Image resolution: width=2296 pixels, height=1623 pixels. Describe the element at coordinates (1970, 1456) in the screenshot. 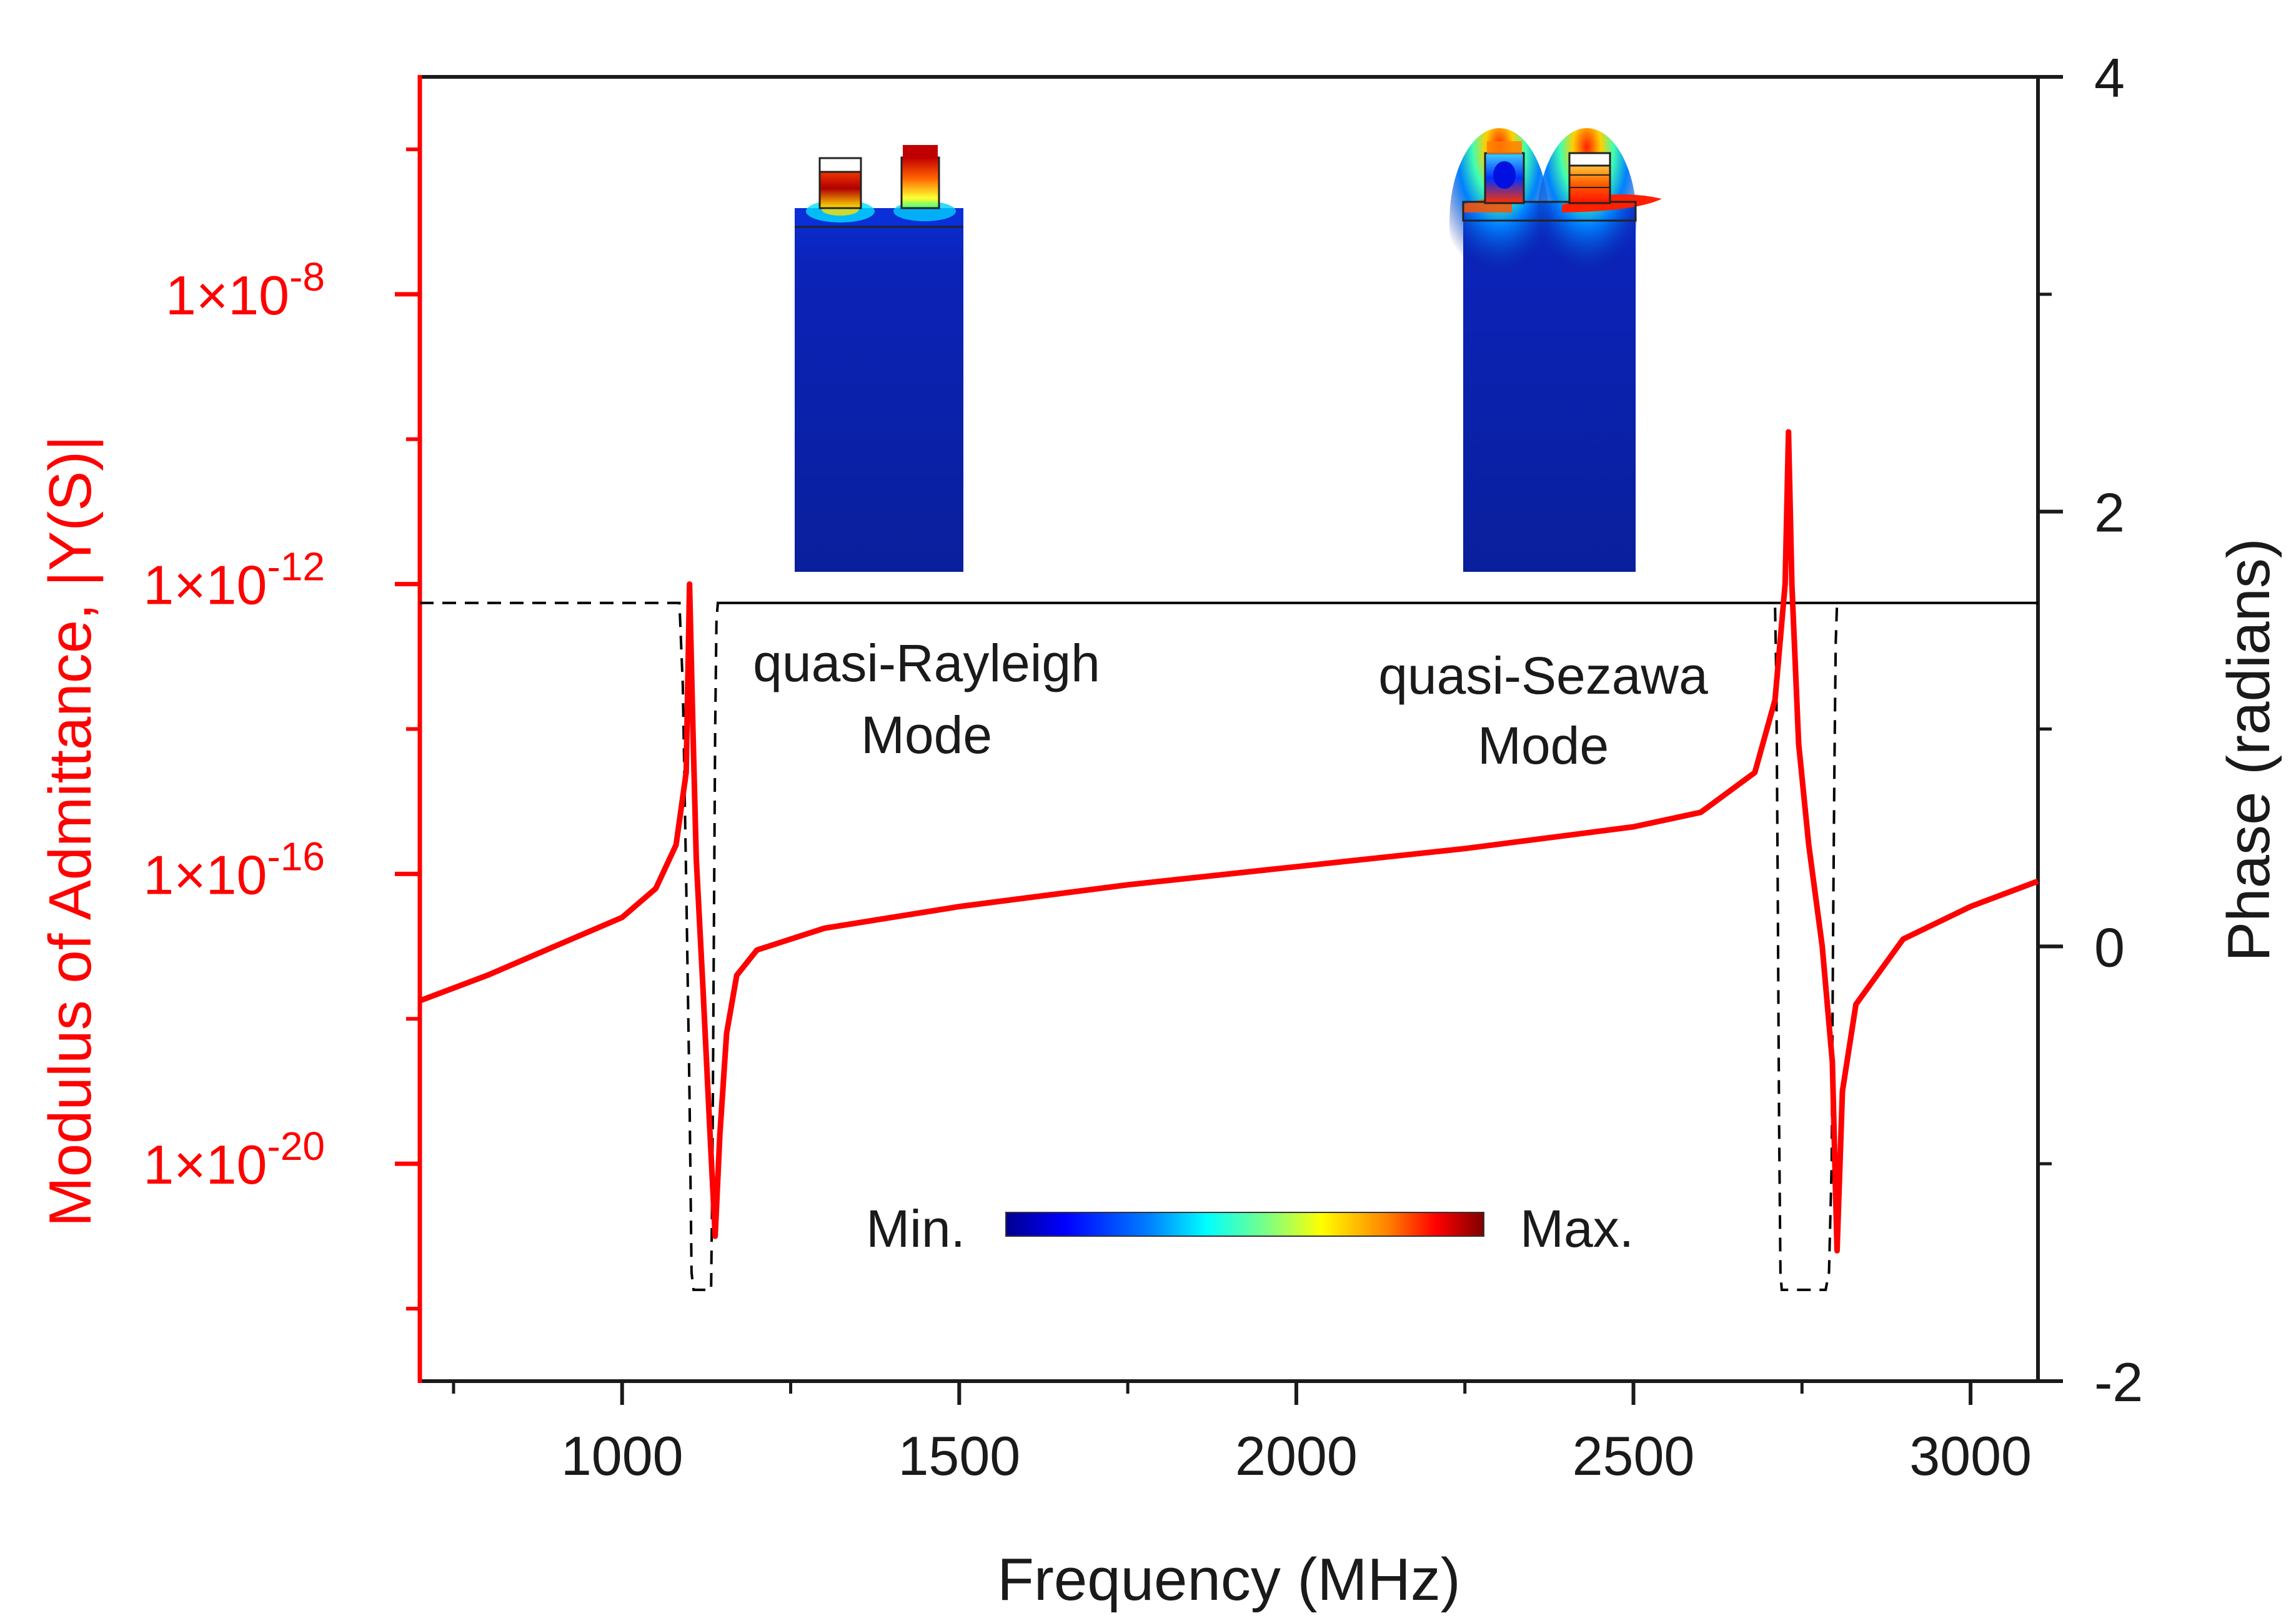

I see `x-tick-label: 3000` at that location.